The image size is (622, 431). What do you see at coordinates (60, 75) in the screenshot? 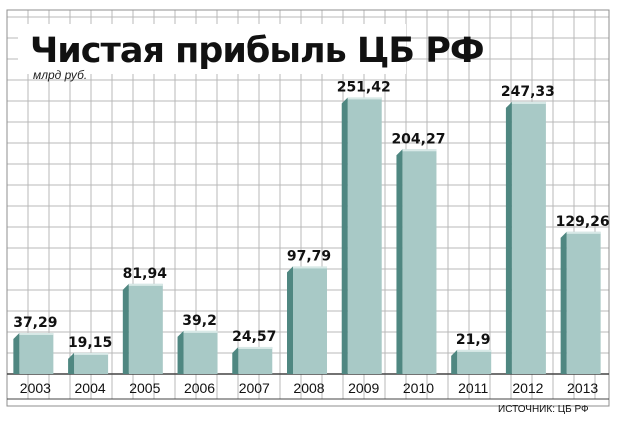
I see `y-unit-label: млрд руб.` at bounding box center [60, 75].